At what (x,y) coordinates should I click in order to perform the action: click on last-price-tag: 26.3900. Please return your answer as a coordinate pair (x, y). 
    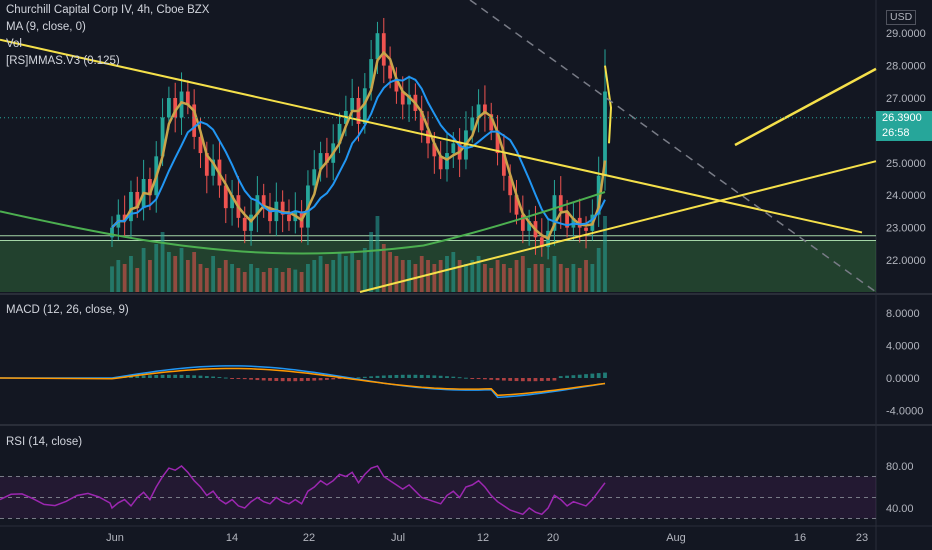
    Looking at the image, I should click on (904, 118).